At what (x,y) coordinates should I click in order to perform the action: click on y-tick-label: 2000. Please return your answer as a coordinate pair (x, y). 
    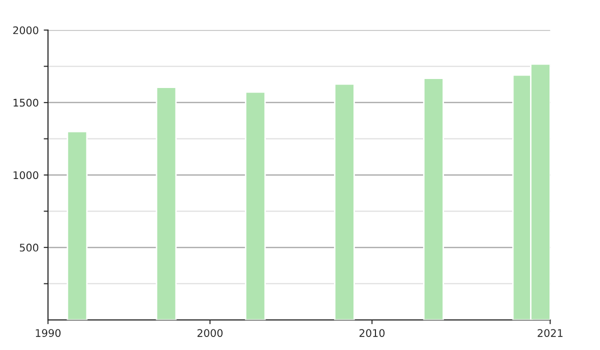
    Looking at the image, I should click on (25, 30).